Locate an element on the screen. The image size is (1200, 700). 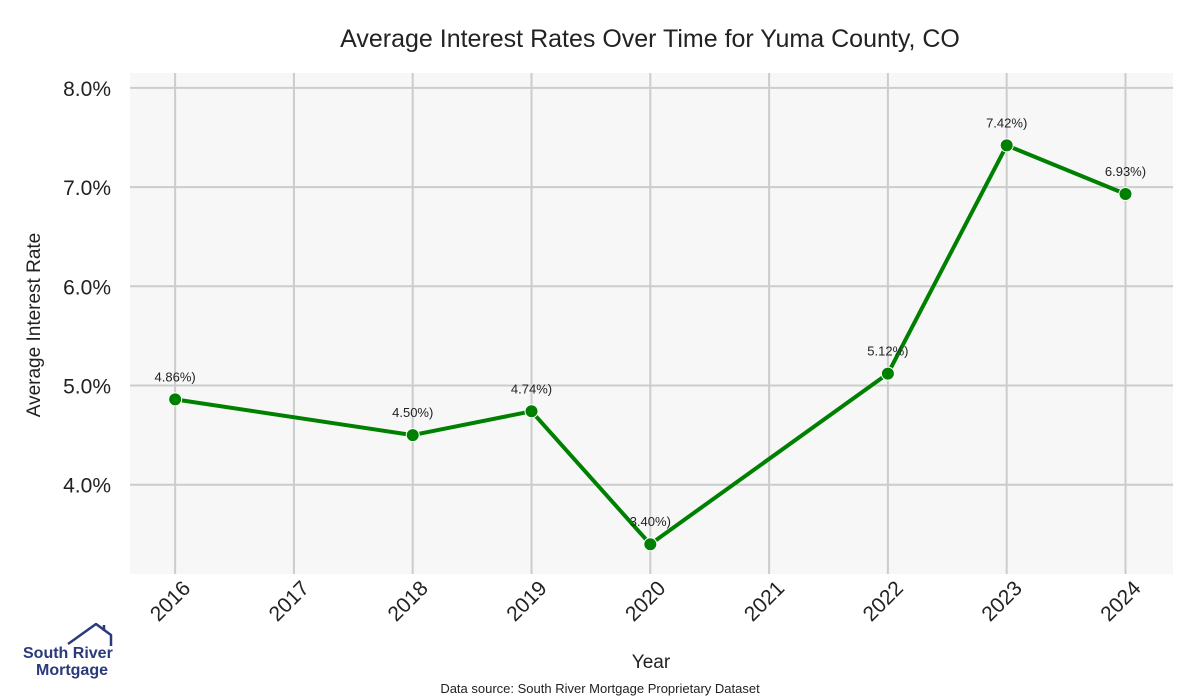
data-point-2023 is located at coordinates (1006, 145).